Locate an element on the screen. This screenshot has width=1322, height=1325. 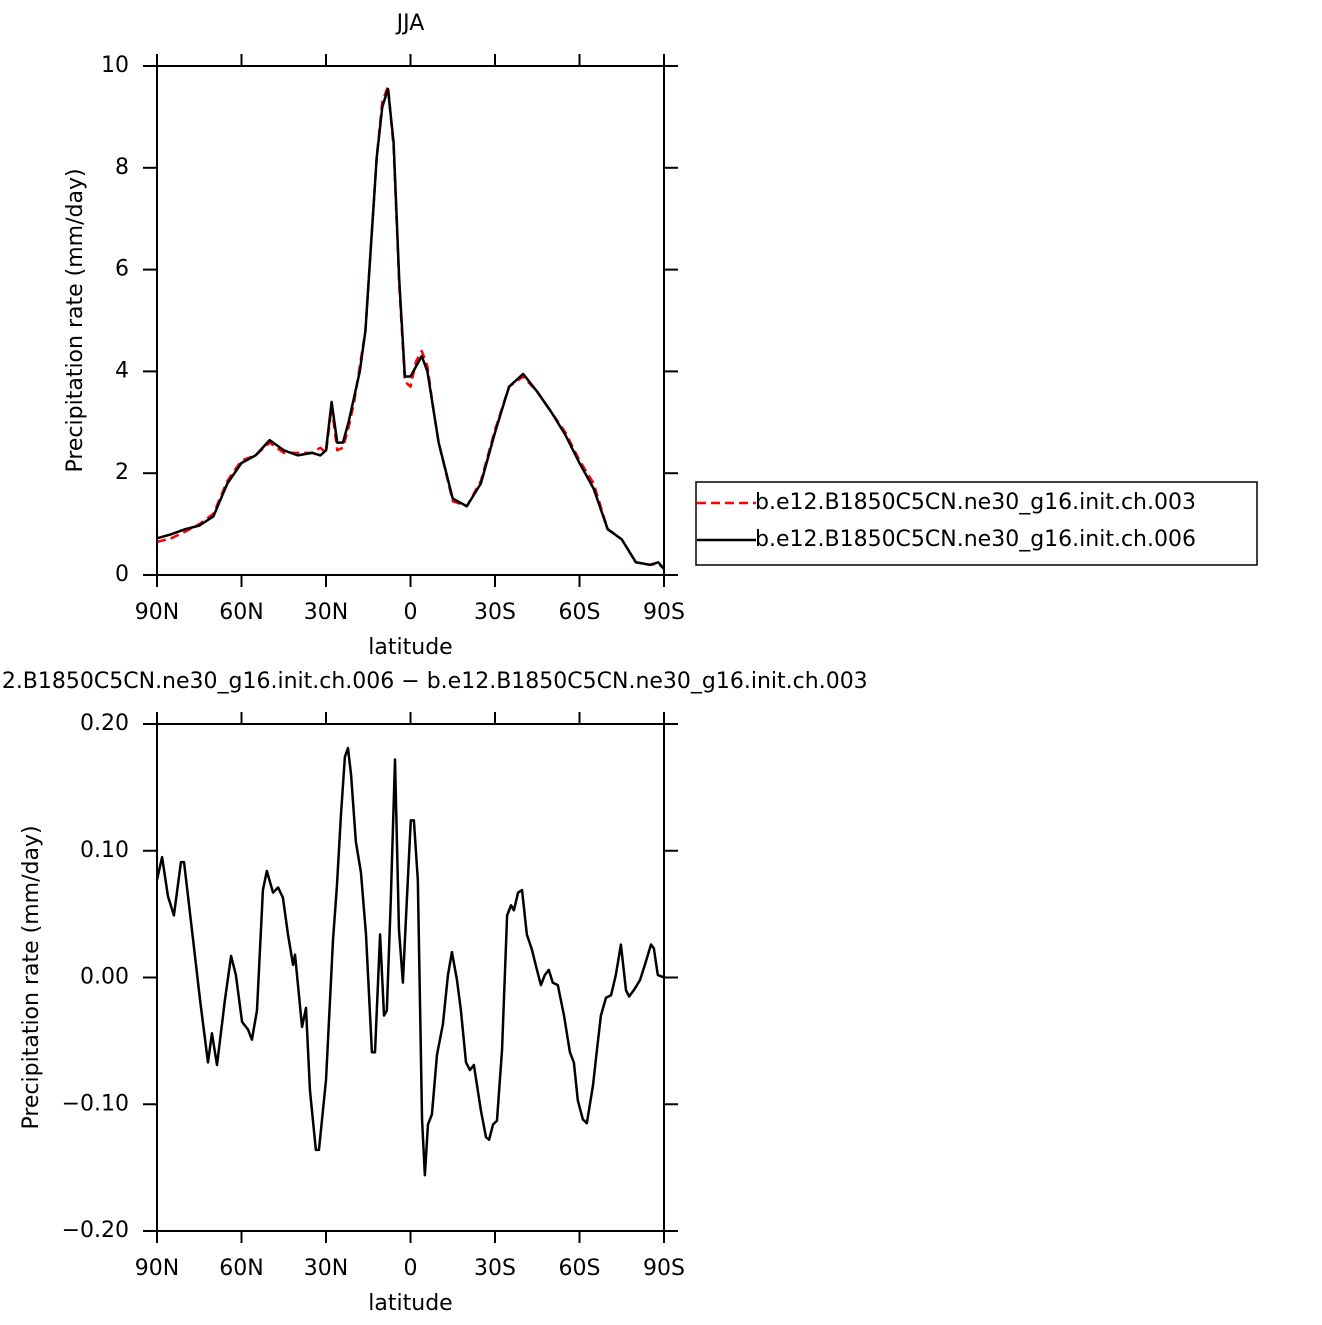
legend-box is located at coordinates (976, 523).